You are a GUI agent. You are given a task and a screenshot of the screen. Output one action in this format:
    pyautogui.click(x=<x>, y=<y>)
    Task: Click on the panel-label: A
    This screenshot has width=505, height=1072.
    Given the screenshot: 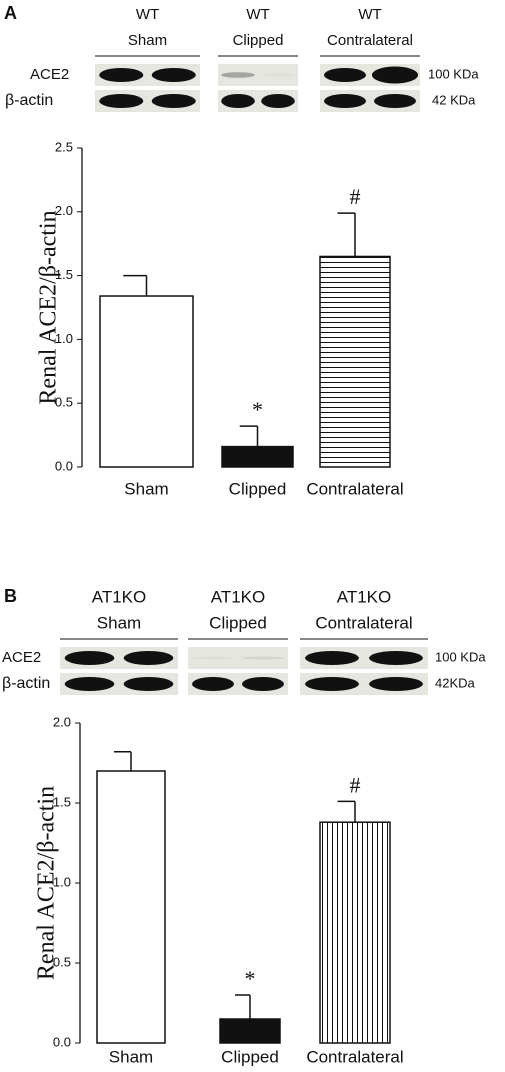 What is the action you would take?
    pyautogui.click(x=10, y=13)
    